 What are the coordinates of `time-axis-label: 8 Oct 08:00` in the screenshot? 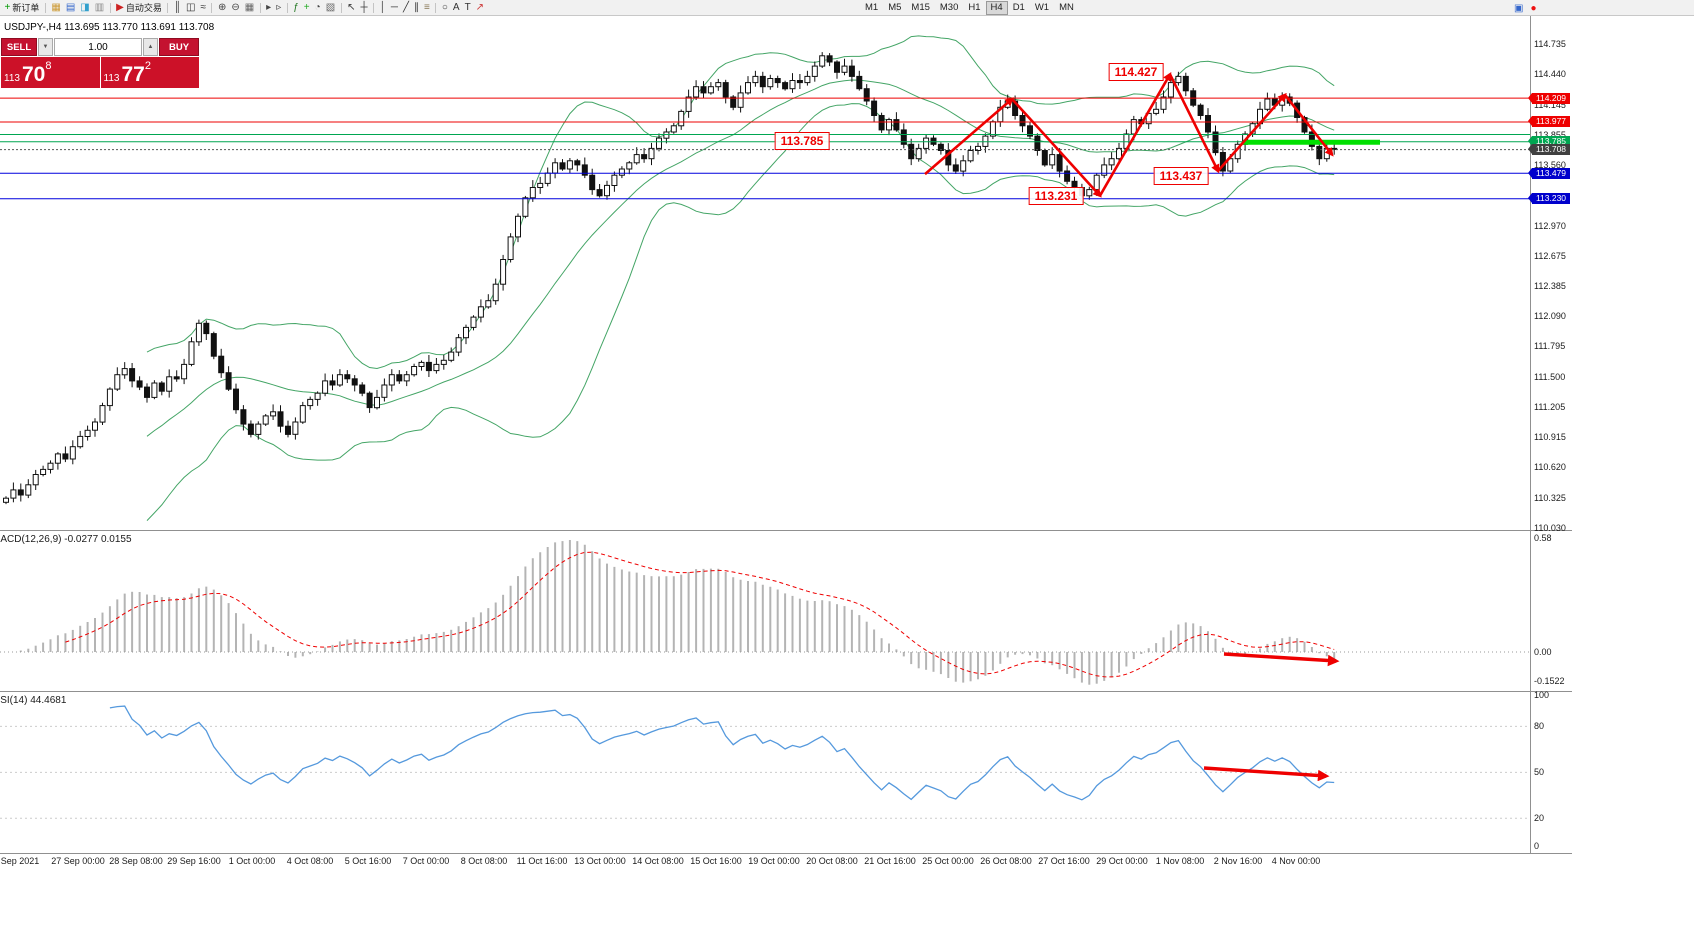 It's located at (484, 861).